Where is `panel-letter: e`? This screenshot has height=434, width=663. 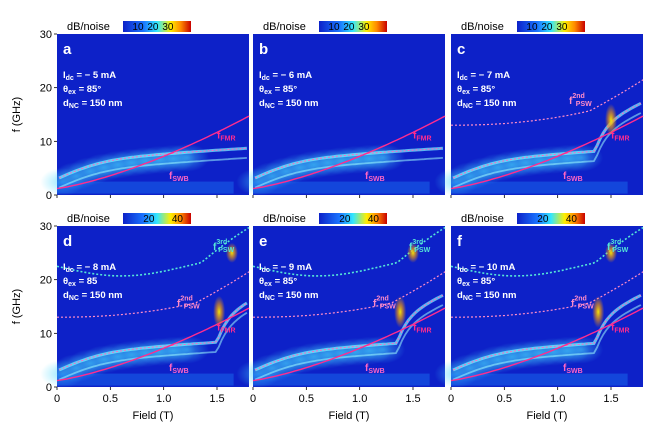
panel-letter: e is located at coordinates (263, 241).